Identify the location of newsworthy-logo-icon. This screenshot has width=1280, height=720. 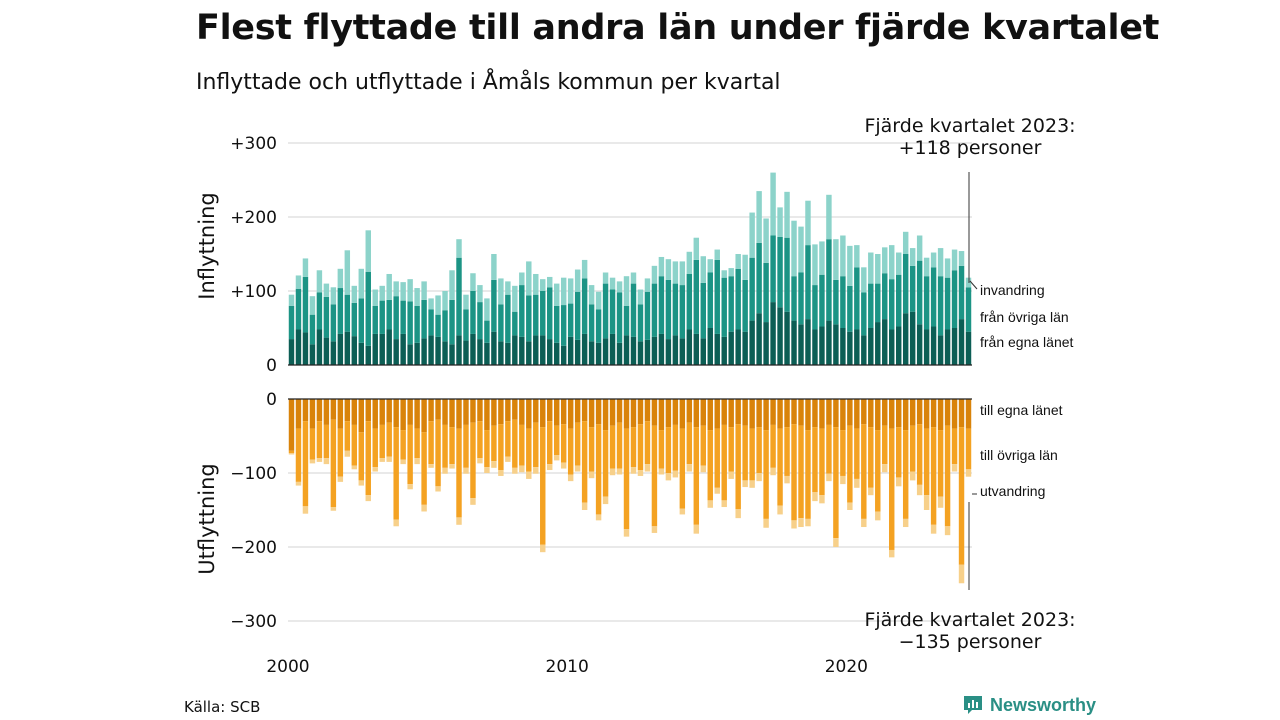
(973, 705).